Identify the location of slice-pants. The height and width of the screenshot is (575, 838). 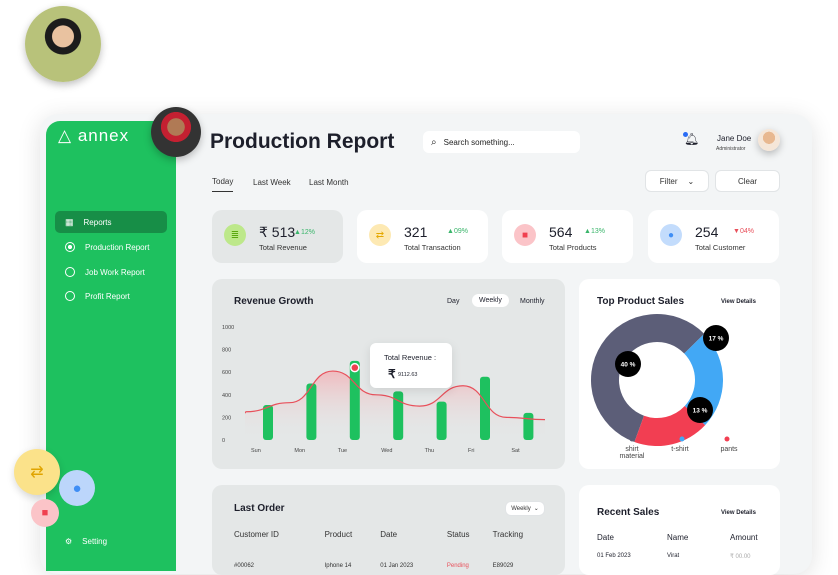
(670, 425).